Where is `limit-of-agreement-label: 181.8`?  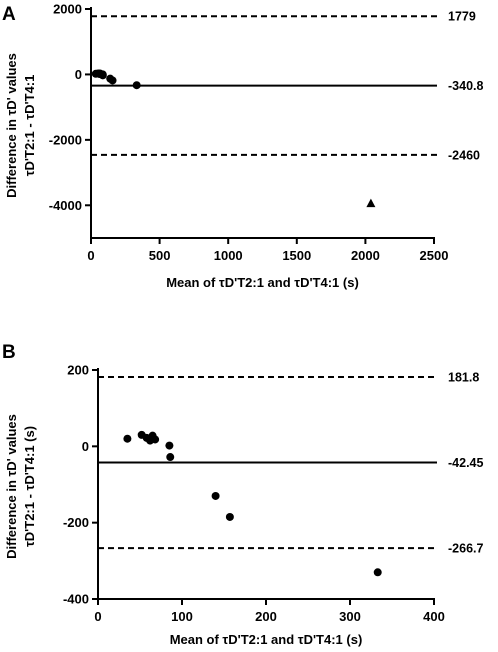
limit-of-agreement-label: 181.8 is located at coordinates (463, 377).